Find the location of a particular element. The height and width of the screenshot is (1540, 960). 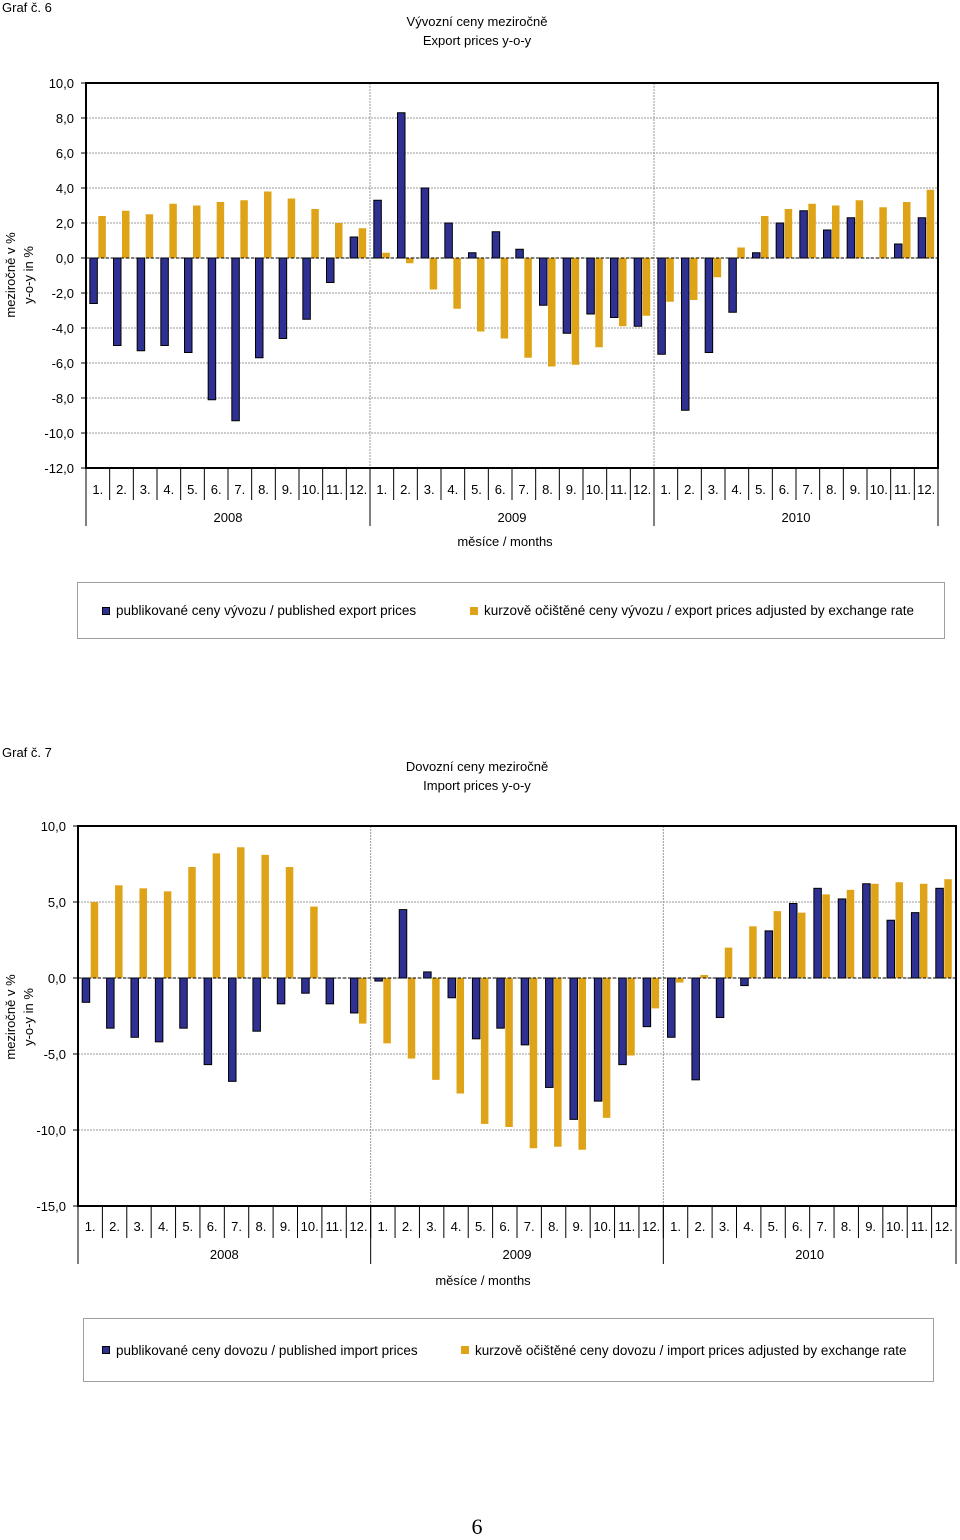

legend-swatch-published is located at coordinates (106, 610).